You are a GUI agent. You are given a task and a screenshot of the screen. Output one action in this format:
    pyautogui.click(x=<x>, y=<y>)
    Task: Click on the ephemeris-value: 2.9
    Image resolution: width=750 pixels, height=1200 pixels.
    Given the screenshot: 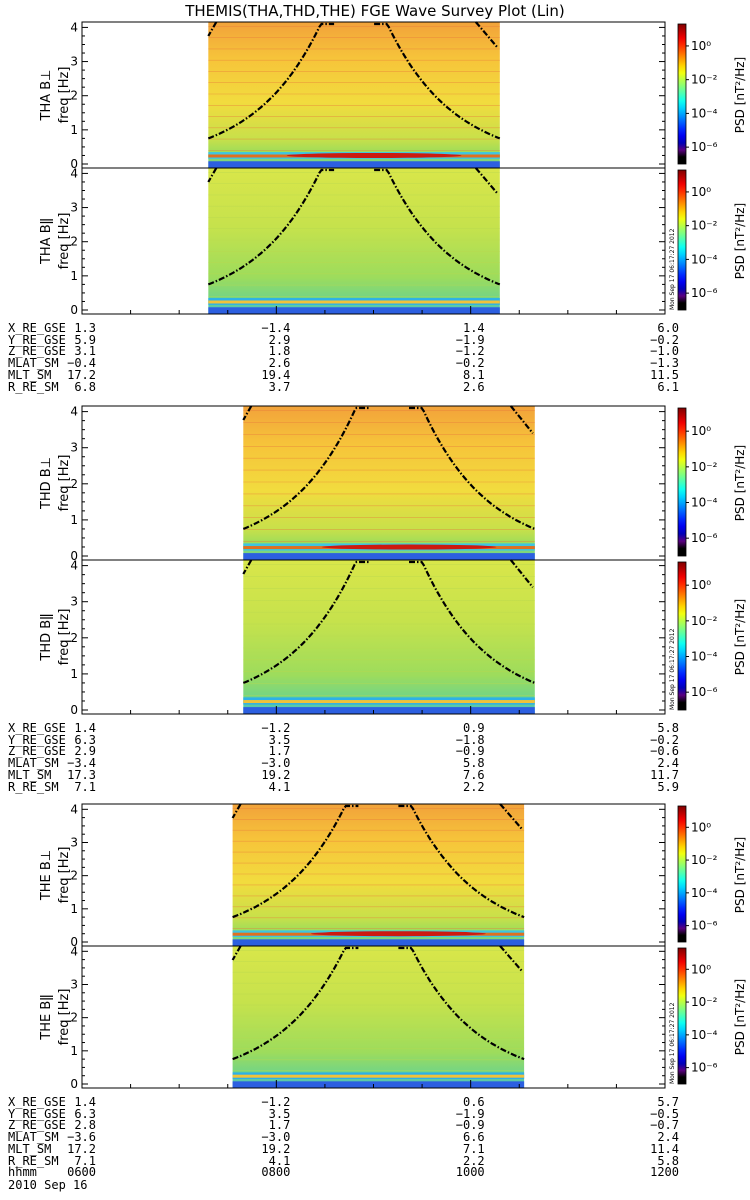 What is the action you would take?
    pyautogui.click(x=279, y=339)
    